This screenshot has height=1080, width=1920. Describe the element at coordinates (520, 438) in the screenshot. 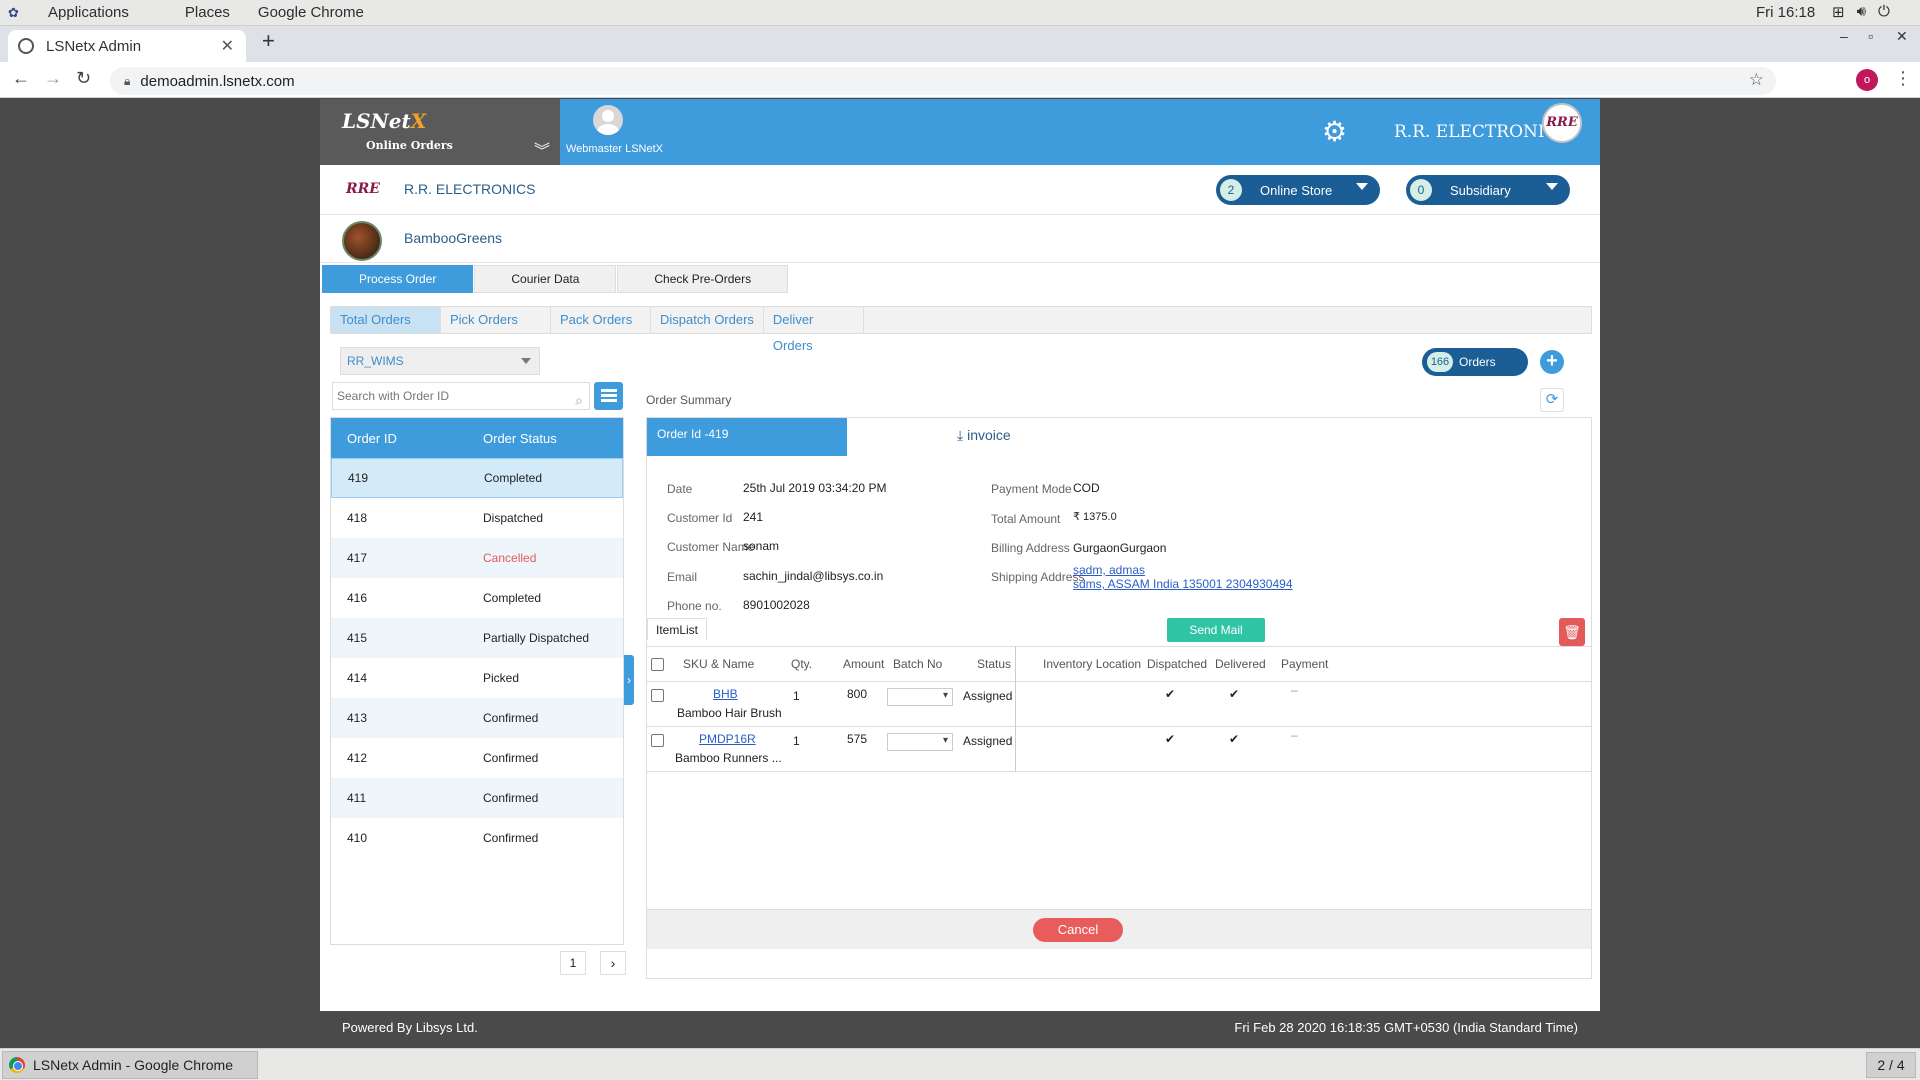

I see `column-order-status: Order Status` at that location.